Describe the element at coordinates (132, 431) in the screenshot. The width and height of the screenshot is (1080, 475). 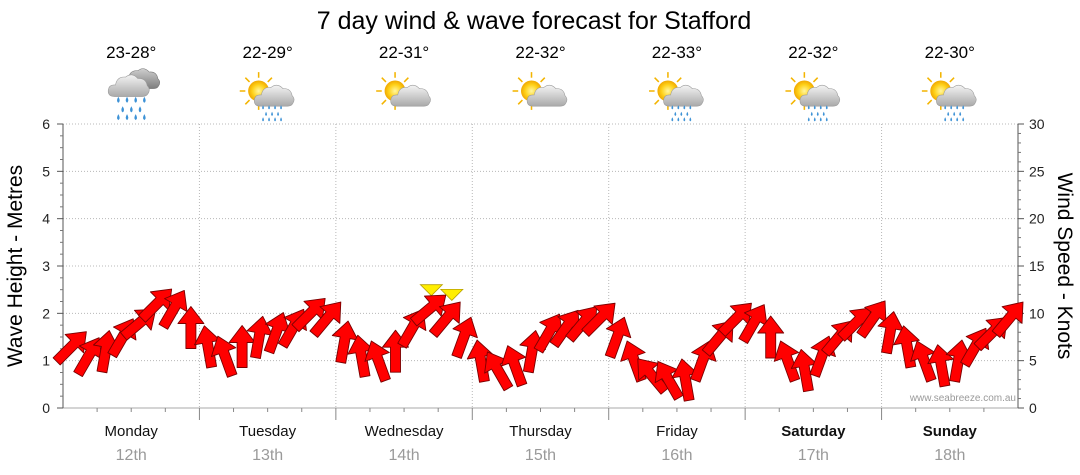
I see `day-name: Monday` at that location.